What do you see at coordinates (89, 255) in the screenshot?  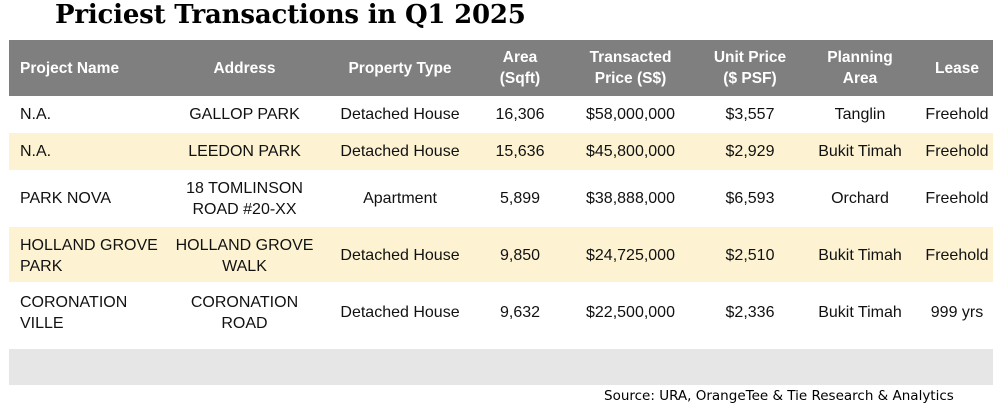 I see `project-name-cell: HOLLAND GROVE PARK` at bounding box center [89, 255].